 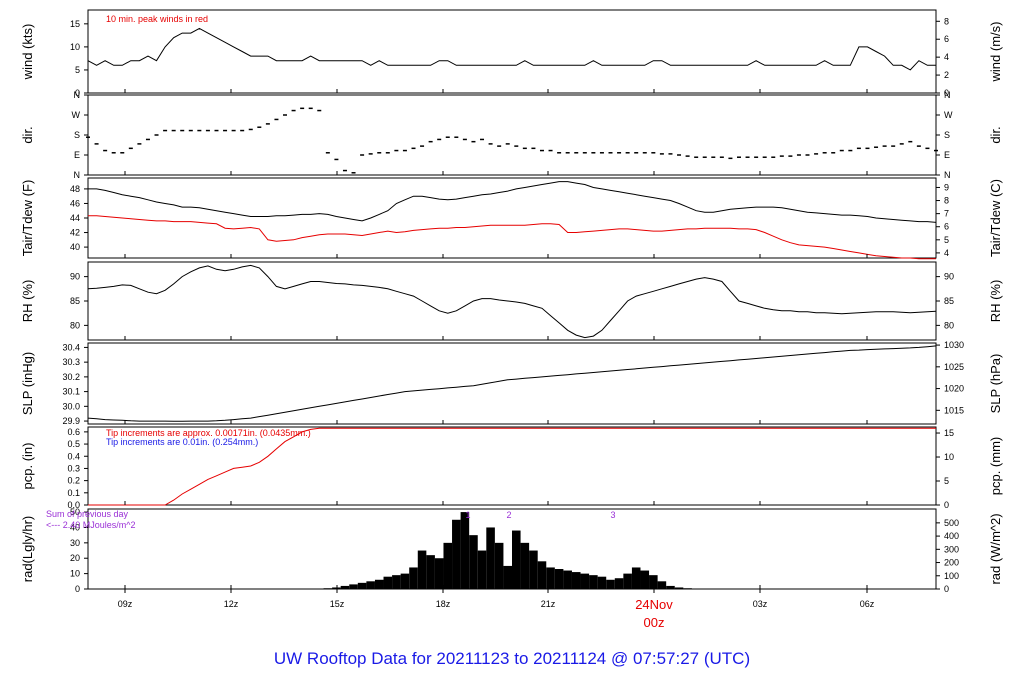 What do you see at coordinates (951, 536) in the screenshot?
I see `y-tick-label-right: 400` at bounding box center [951, 536].